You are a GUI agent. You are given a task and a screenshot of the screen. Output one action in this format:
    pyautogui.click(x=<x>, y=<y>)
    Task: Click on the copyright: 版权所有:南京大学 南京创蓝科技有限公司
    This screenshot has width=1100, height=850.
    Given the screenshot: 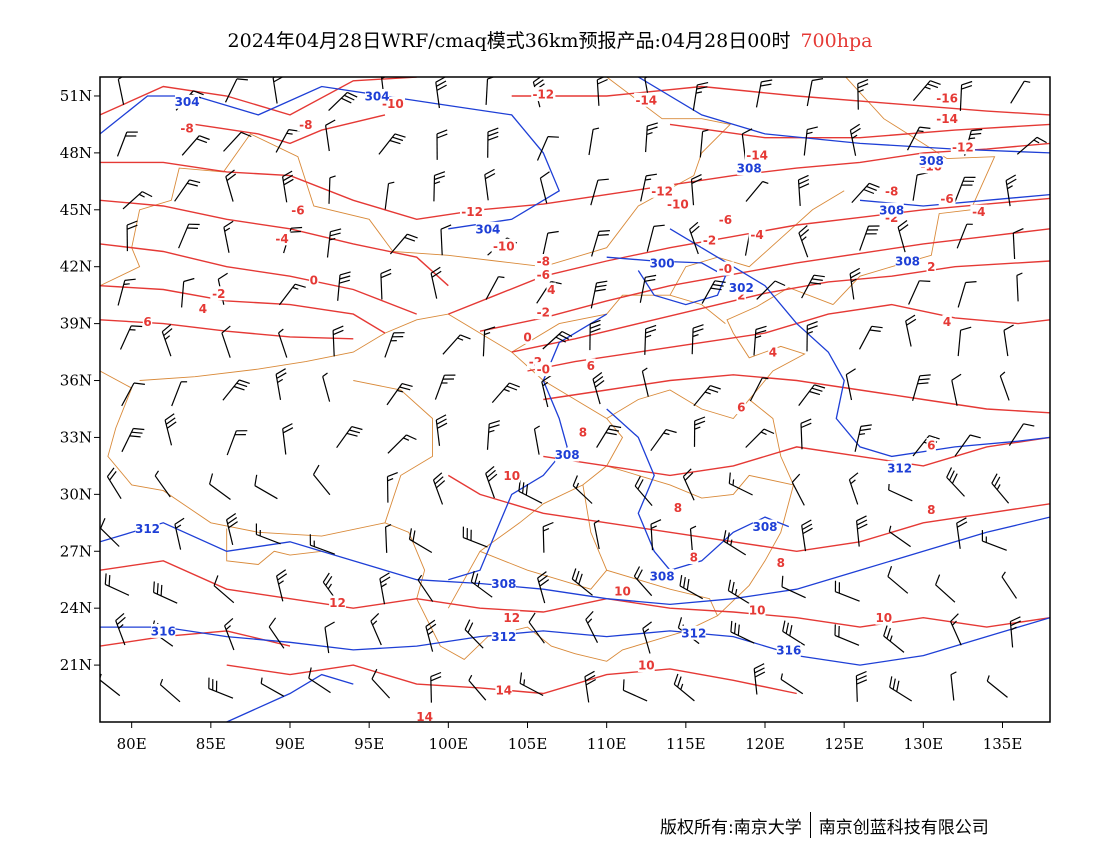 What is the action you would take?
    pyautogui.click(x=824, y=825)
    